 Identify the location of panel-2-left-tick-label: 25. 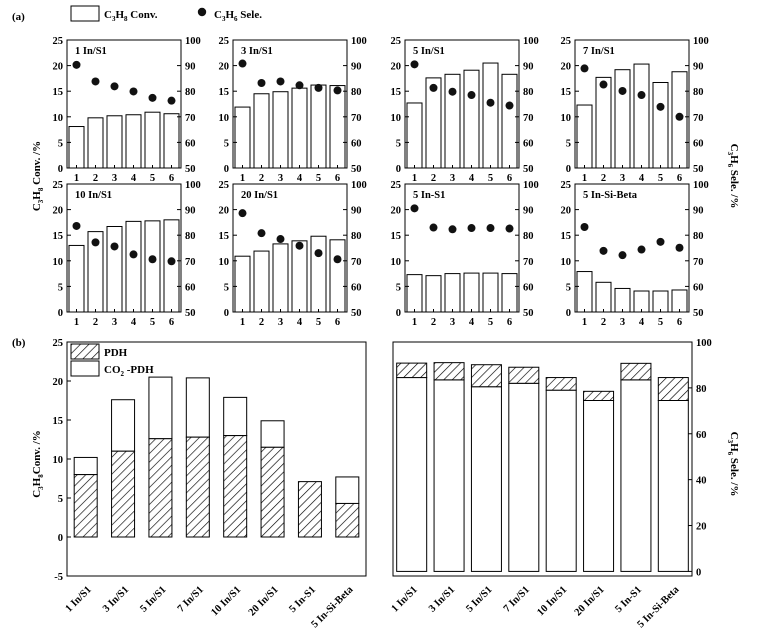
(224, 41).